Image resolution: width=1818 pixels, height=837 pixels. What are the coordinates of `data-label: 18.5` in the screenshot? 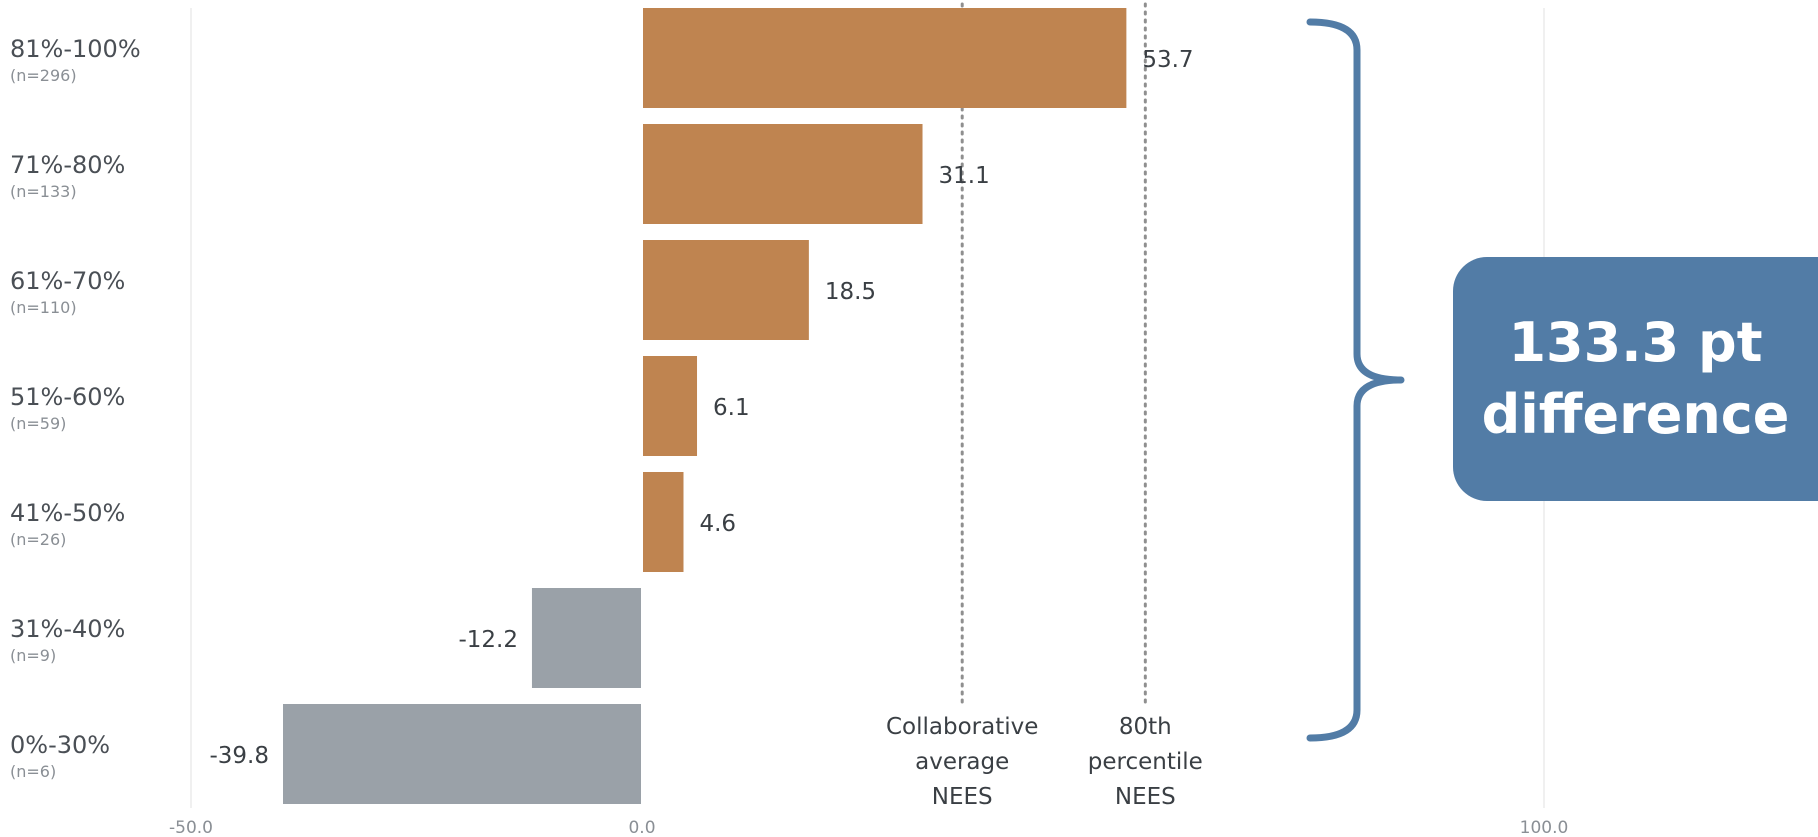 It's located at (850, 292).